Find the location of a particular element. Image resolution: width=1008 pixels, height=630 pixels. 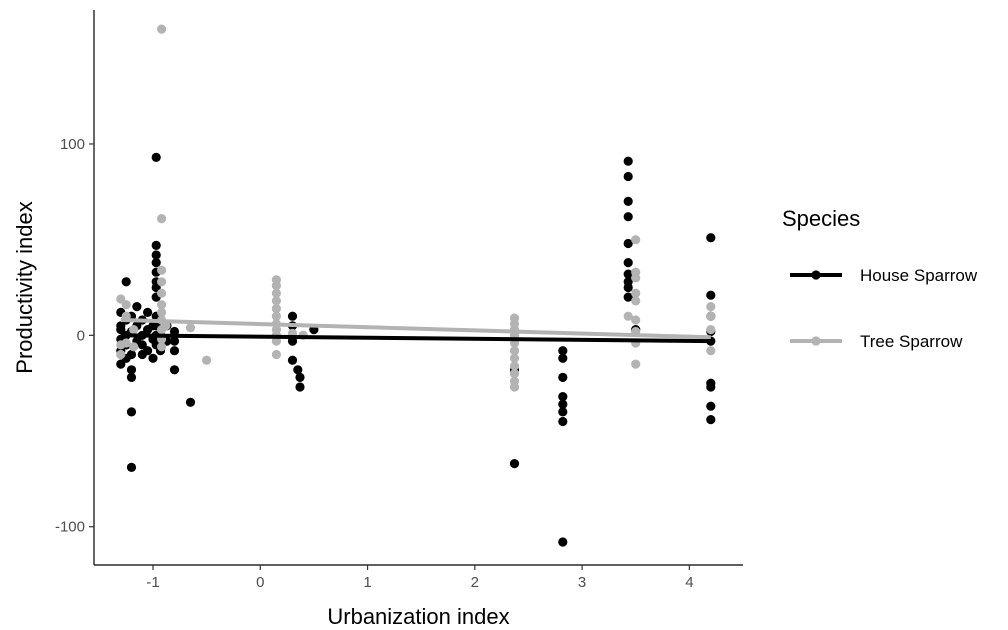

x-tick-label: 0 is located at coordinates (260, 582).